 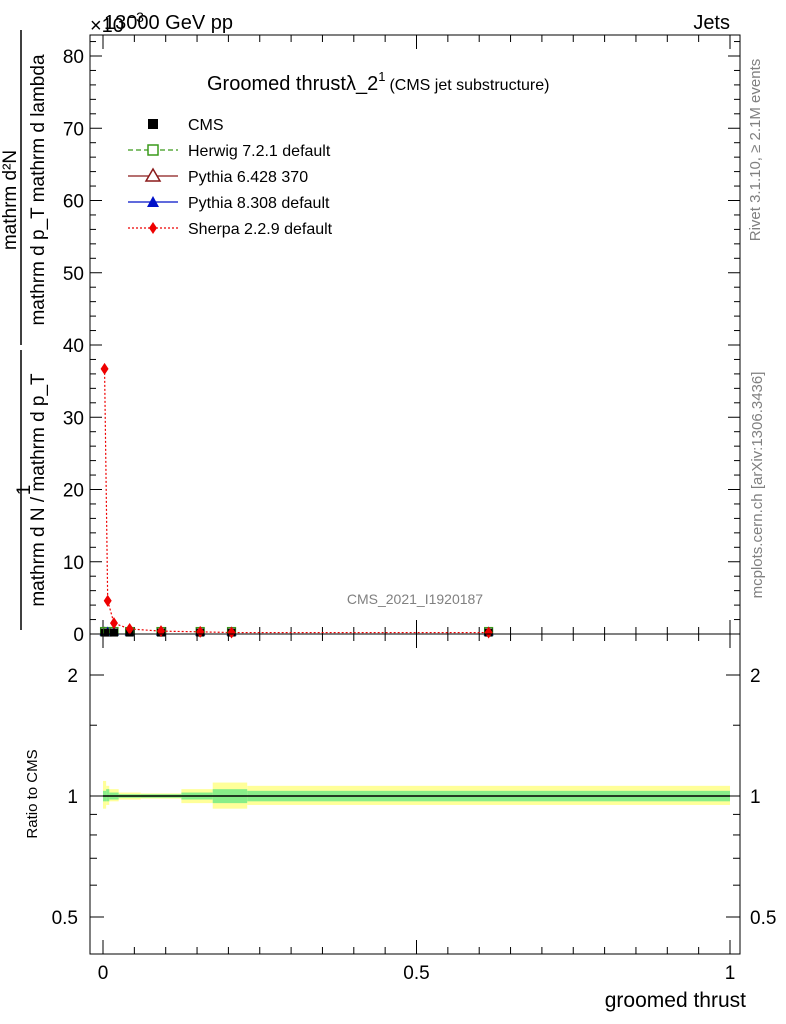 I want to click on main-y-tick-label: 40, so click(x=73, y=346).